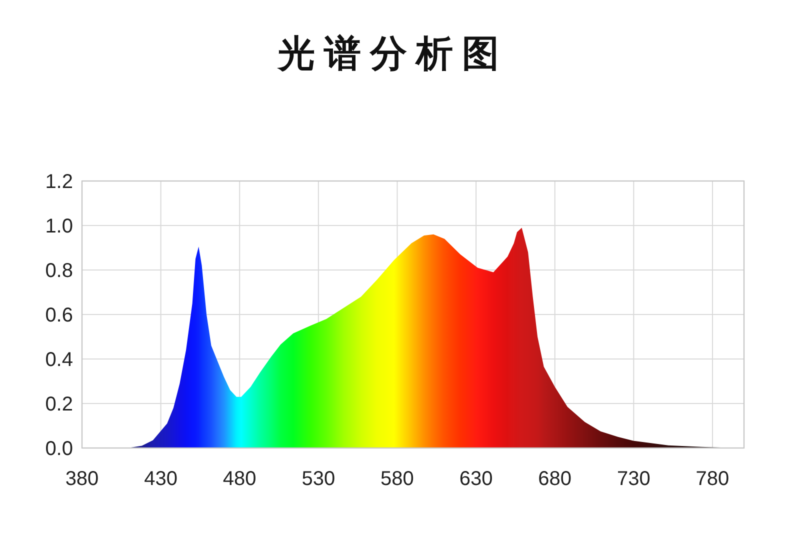 The image size is (790, 551). I want to click on title: 光谱分析图, so click(393, 53).